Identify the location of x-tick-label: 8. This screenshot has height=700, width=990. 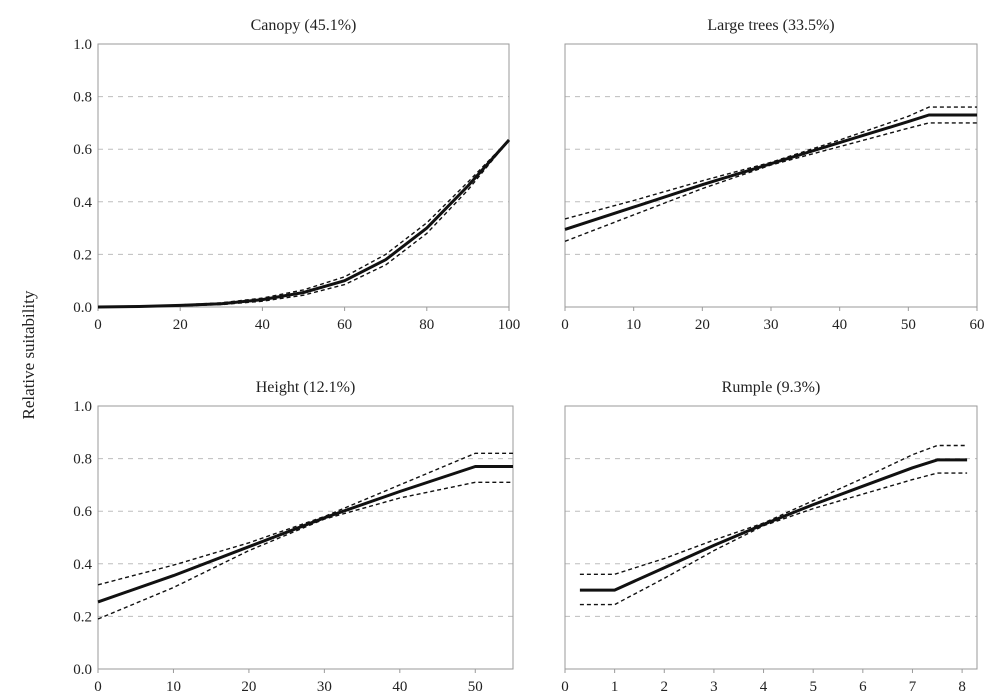
(962, 687).